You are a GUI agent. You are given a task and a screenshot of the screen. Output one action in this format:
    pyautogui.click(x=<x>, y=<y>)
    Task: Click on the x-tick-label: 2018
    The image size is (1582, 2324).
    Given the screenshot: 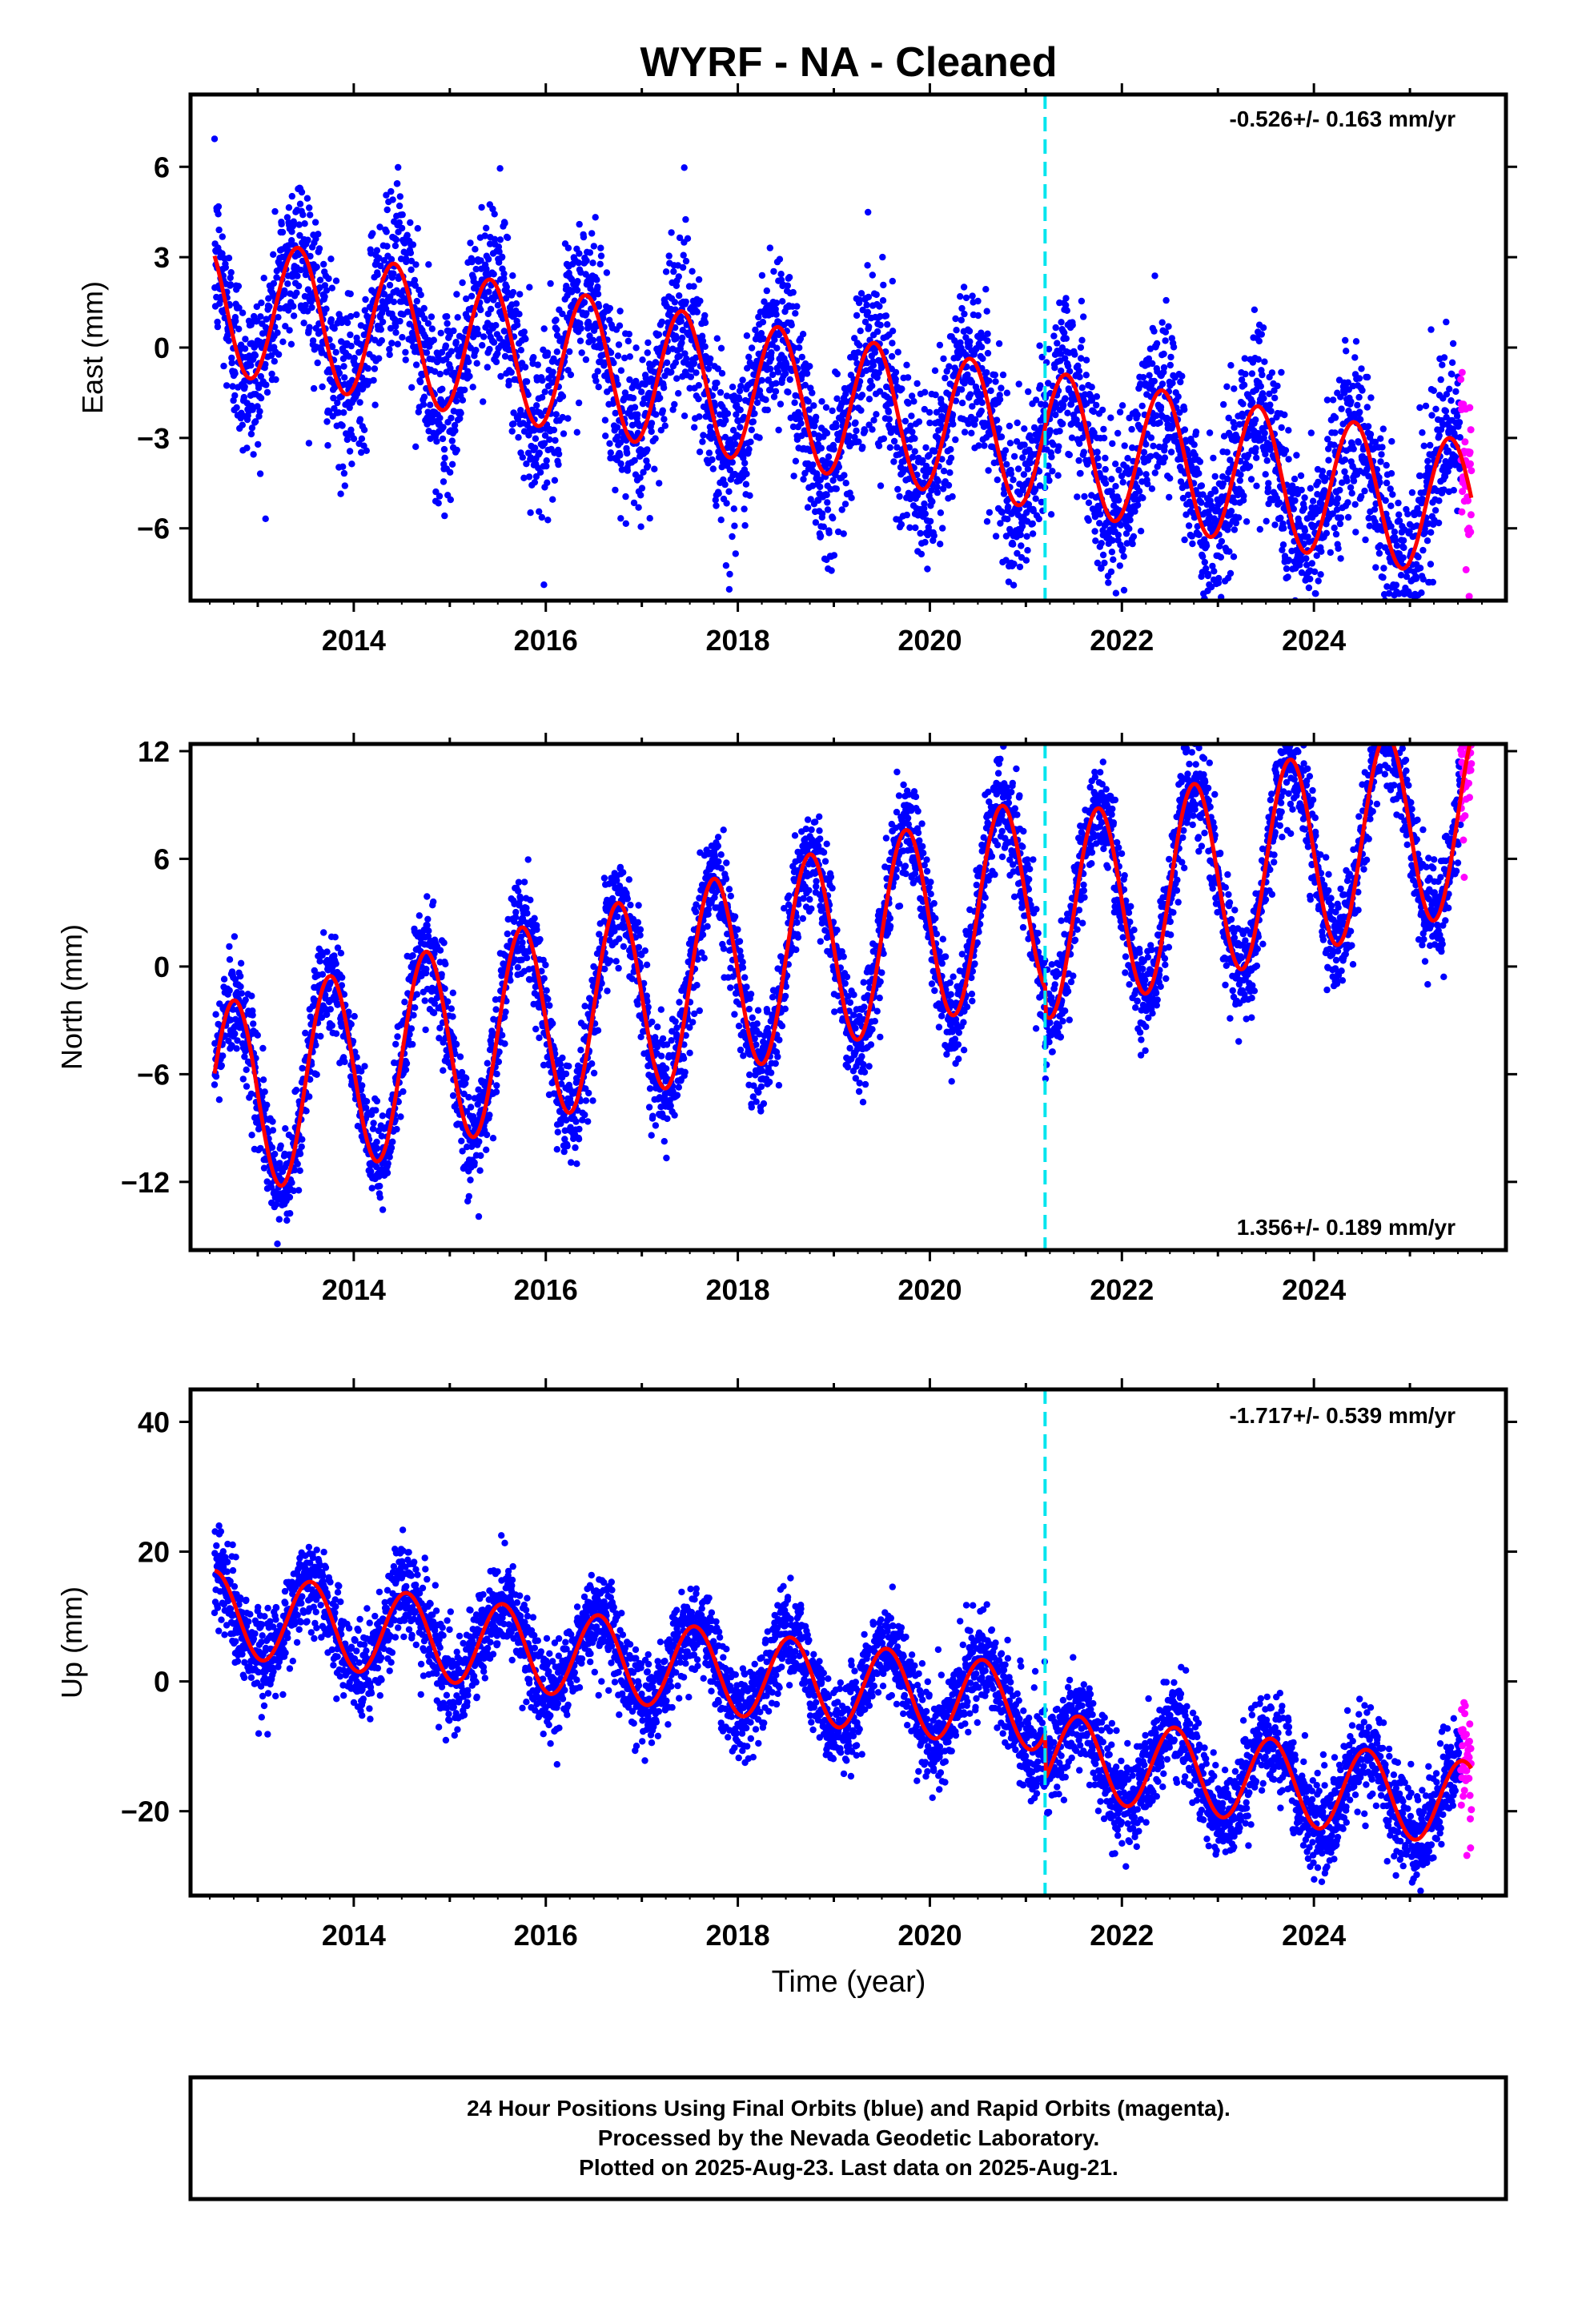 What is the action you would take?
    pyautogui.click(x=738, y=640)
    